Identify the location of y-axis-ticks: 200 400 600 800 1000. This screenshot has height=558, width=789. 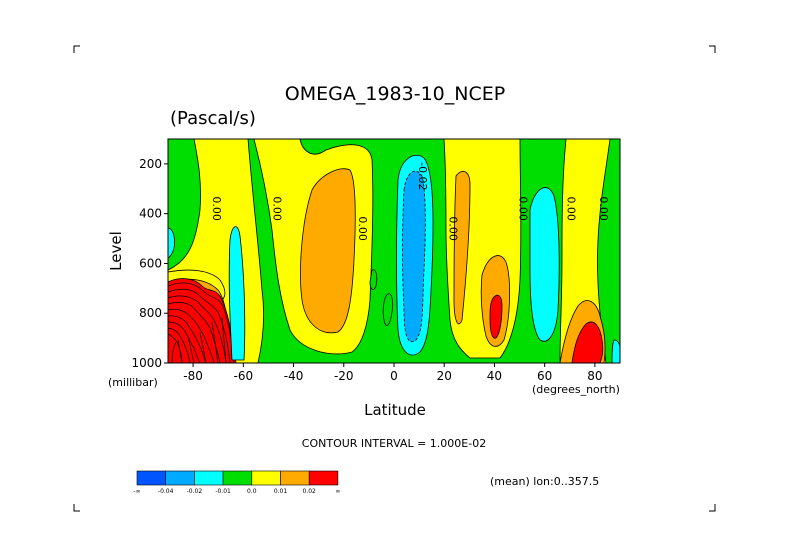
(149, 263).